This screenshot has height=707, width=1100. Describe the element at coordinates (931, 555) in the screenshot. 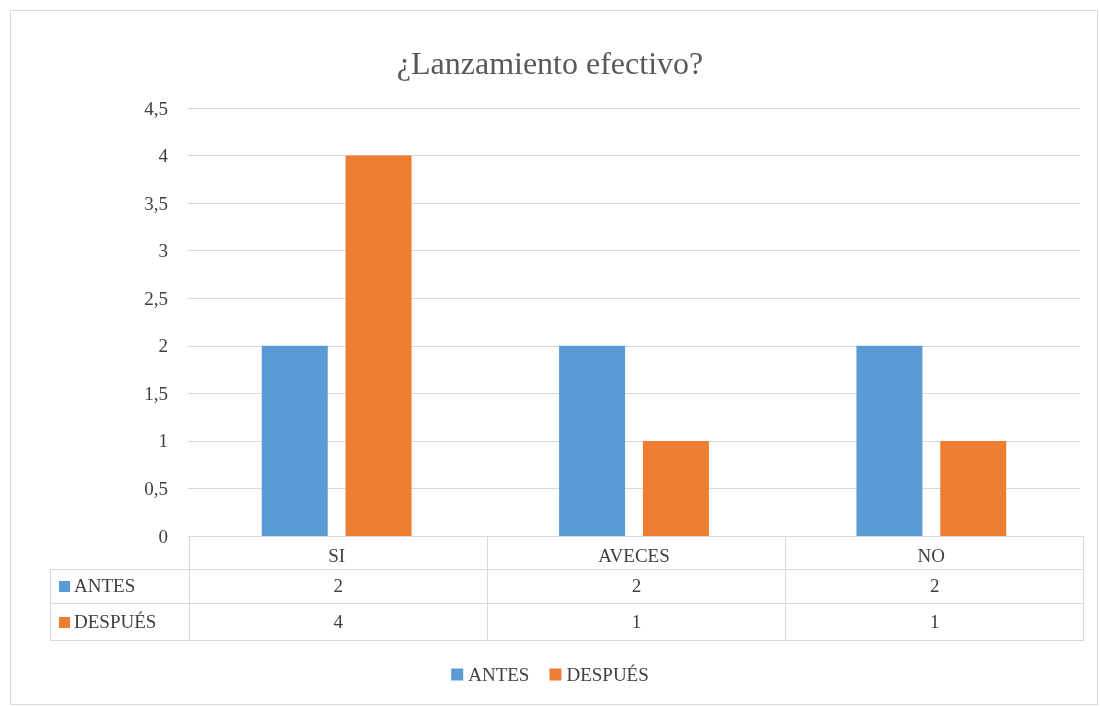

I see `x-tick-label: NO` at that location.